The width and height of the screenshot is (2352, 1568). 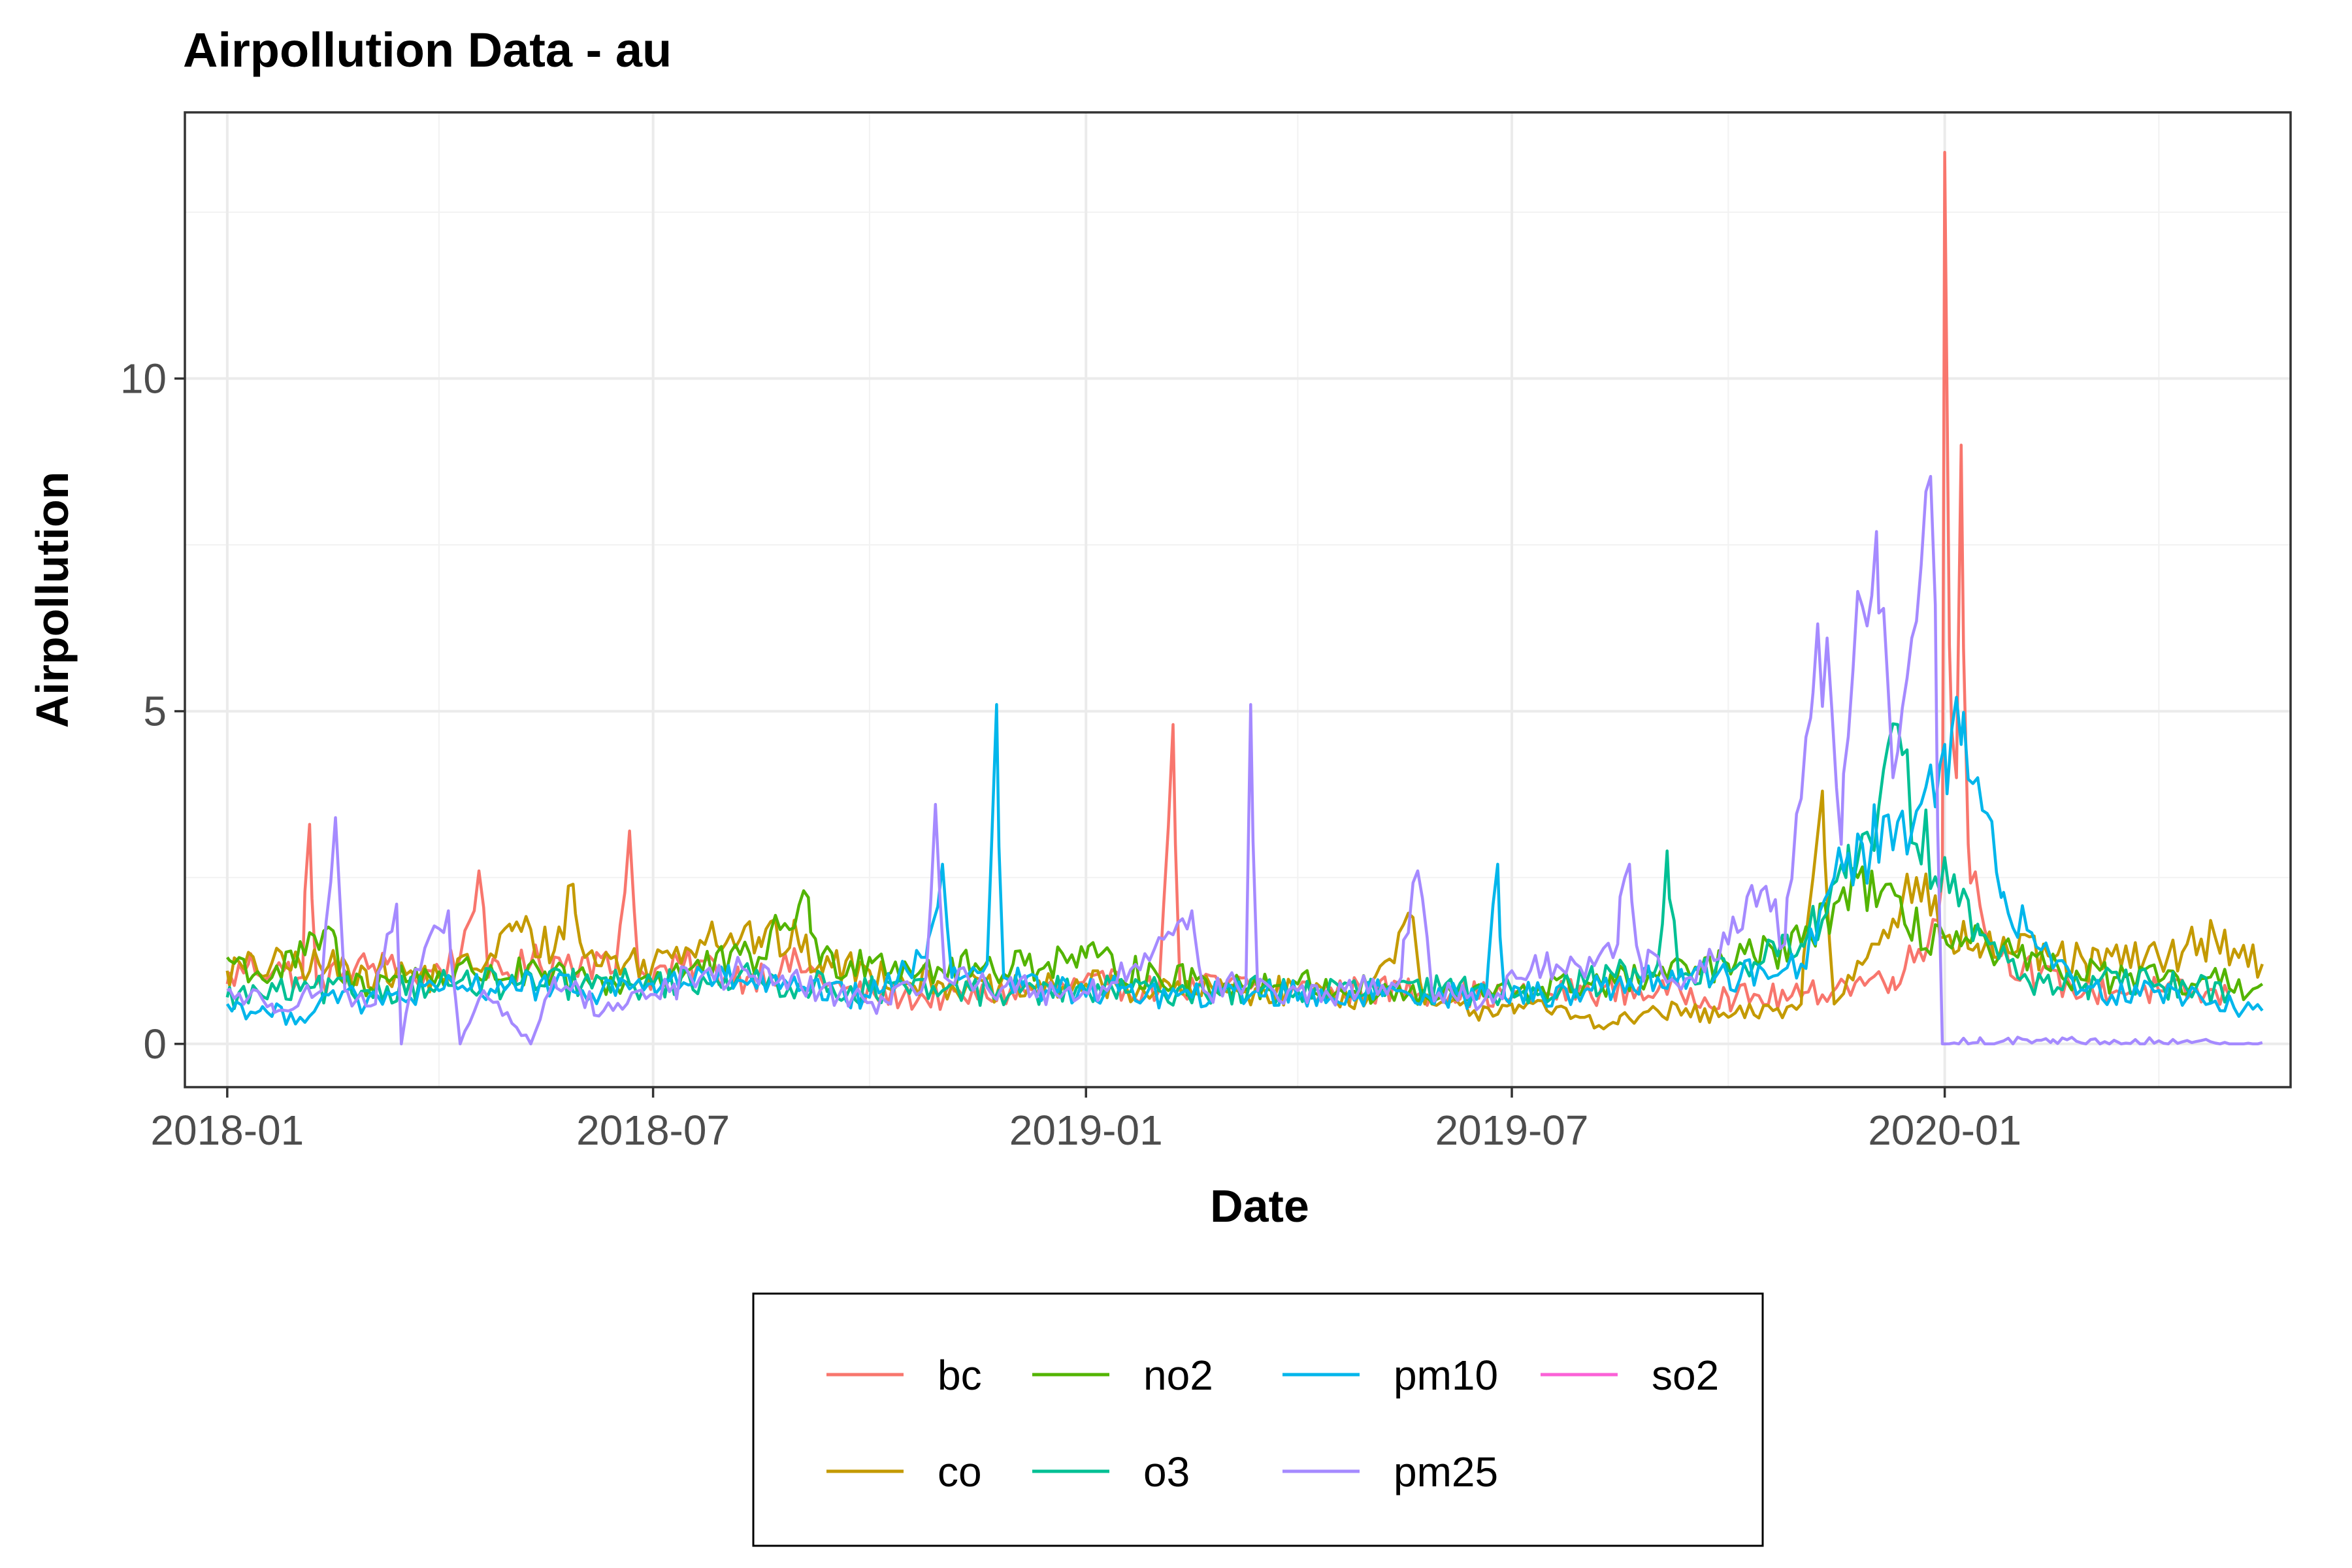 I want to click on x-tick-label: 2018-07, so click(x=653, y=1130).